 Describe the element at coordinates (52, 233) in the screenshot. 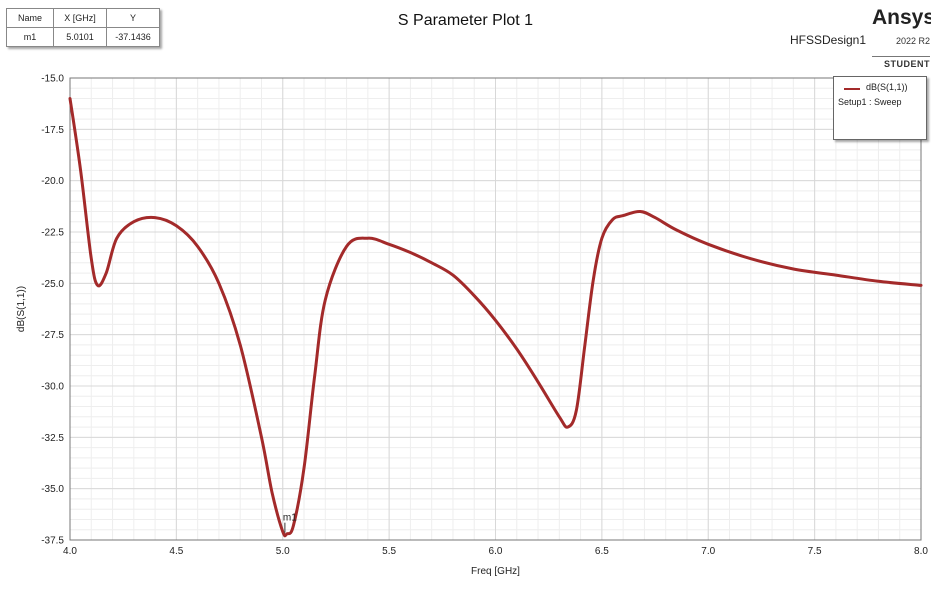

I see `y-tick-label: -22.5` at that location.